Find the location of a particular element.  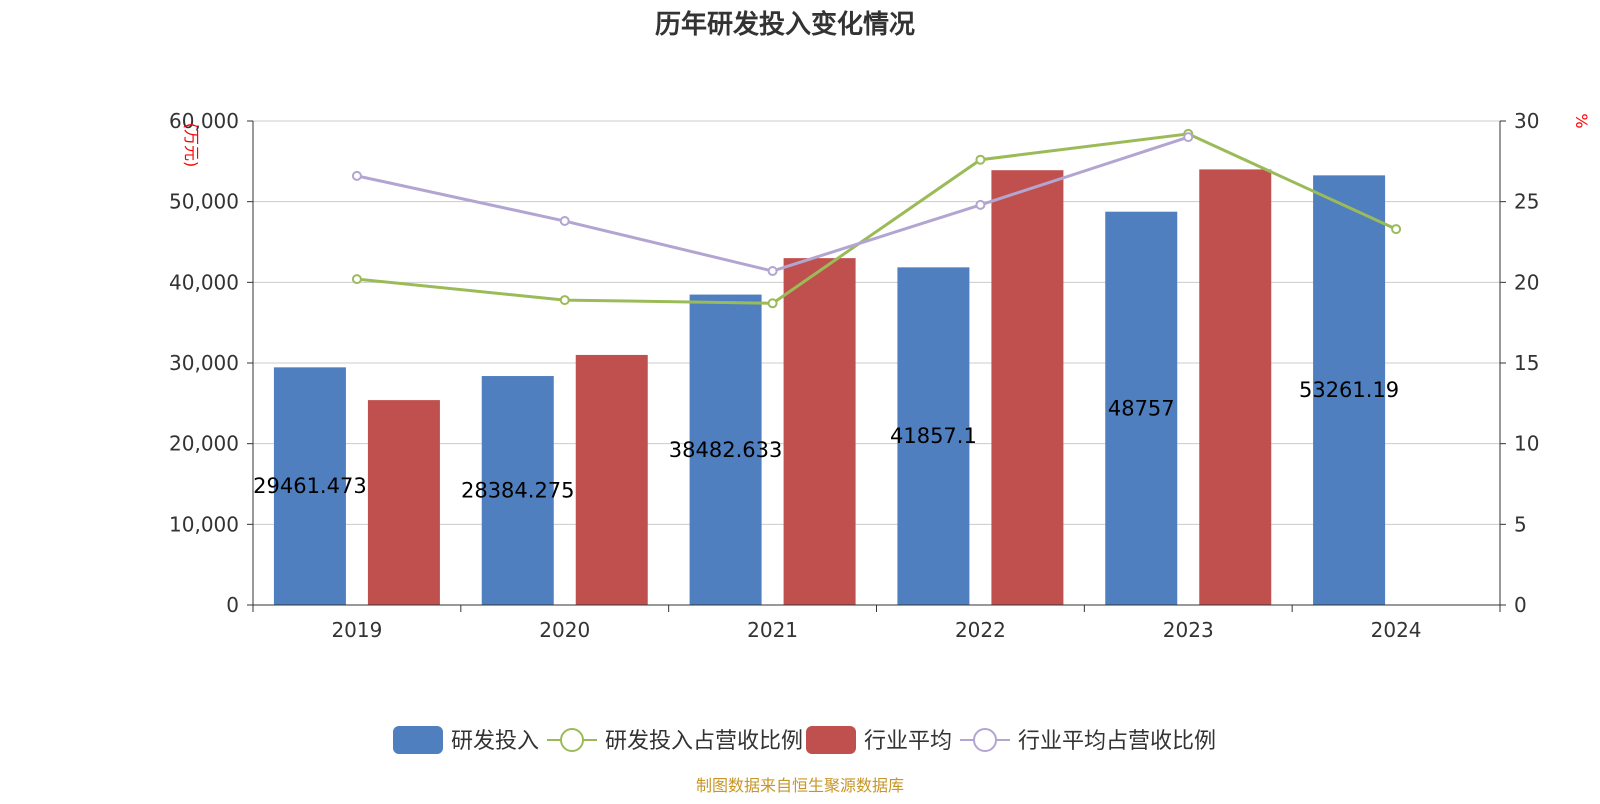

line-layer is located at coordinates (876, 218).